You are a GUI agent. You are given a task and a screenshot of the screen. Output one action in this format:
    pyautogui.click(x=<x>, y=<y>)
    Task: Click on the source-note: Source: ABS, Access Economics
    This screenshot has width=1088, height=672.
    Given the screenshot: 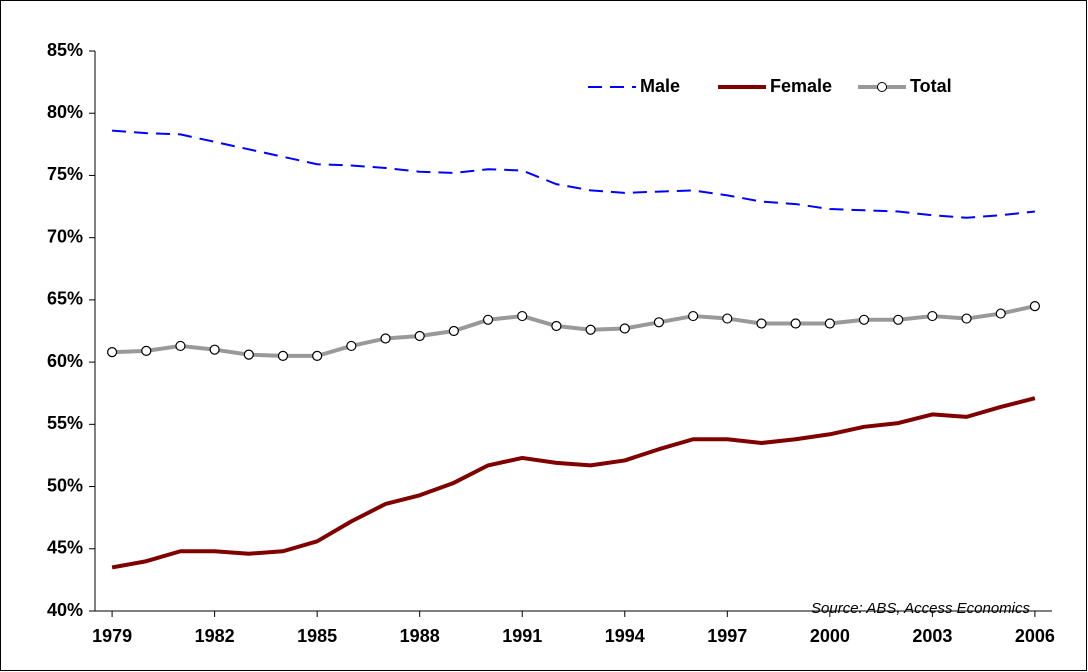 What is the action you would take?
    pyautogui.click(x=920, y=608)
    